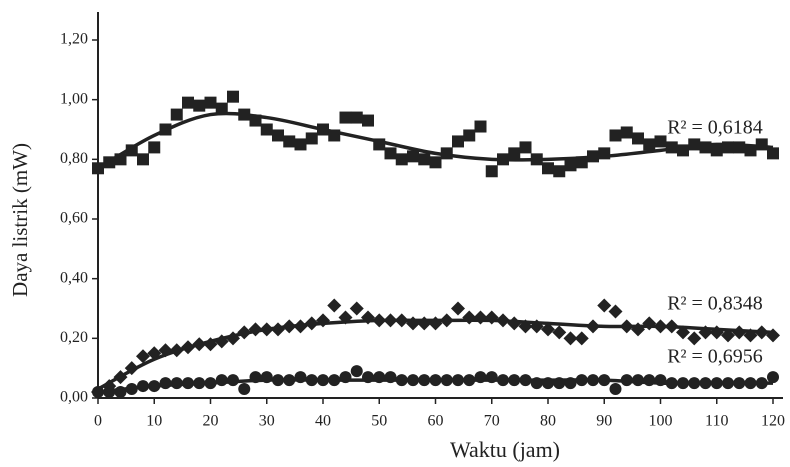 This screenshot has width=790, height=467. What do you see at coordinates (716, 421) in the screenshot?
I see `x-tick-label: 110` at bounding box center [716, 421].